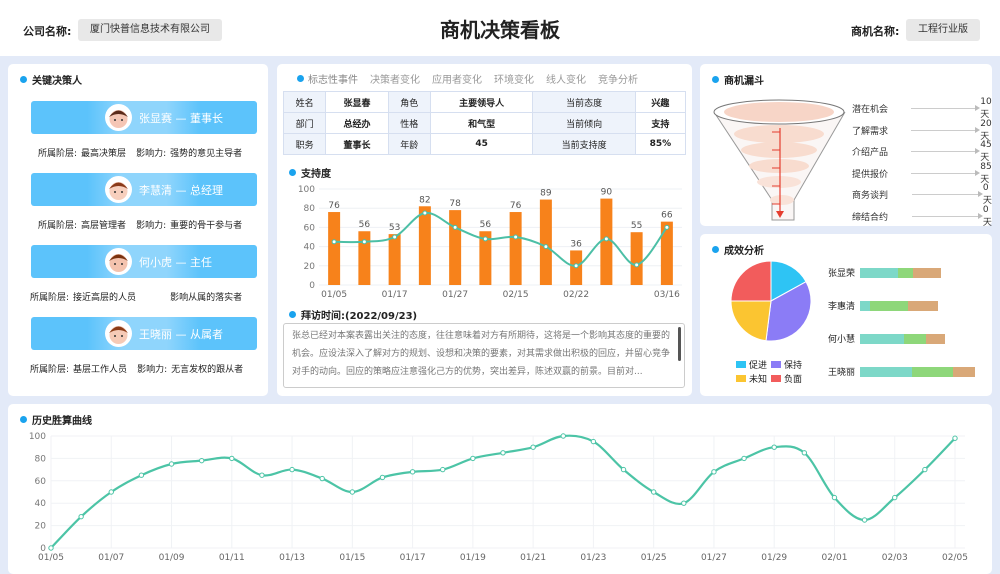  Describe the element at coordinates (150, 30) in the screenshot. I see `company-field: 厦门快普信息技术有限公司` at that location.